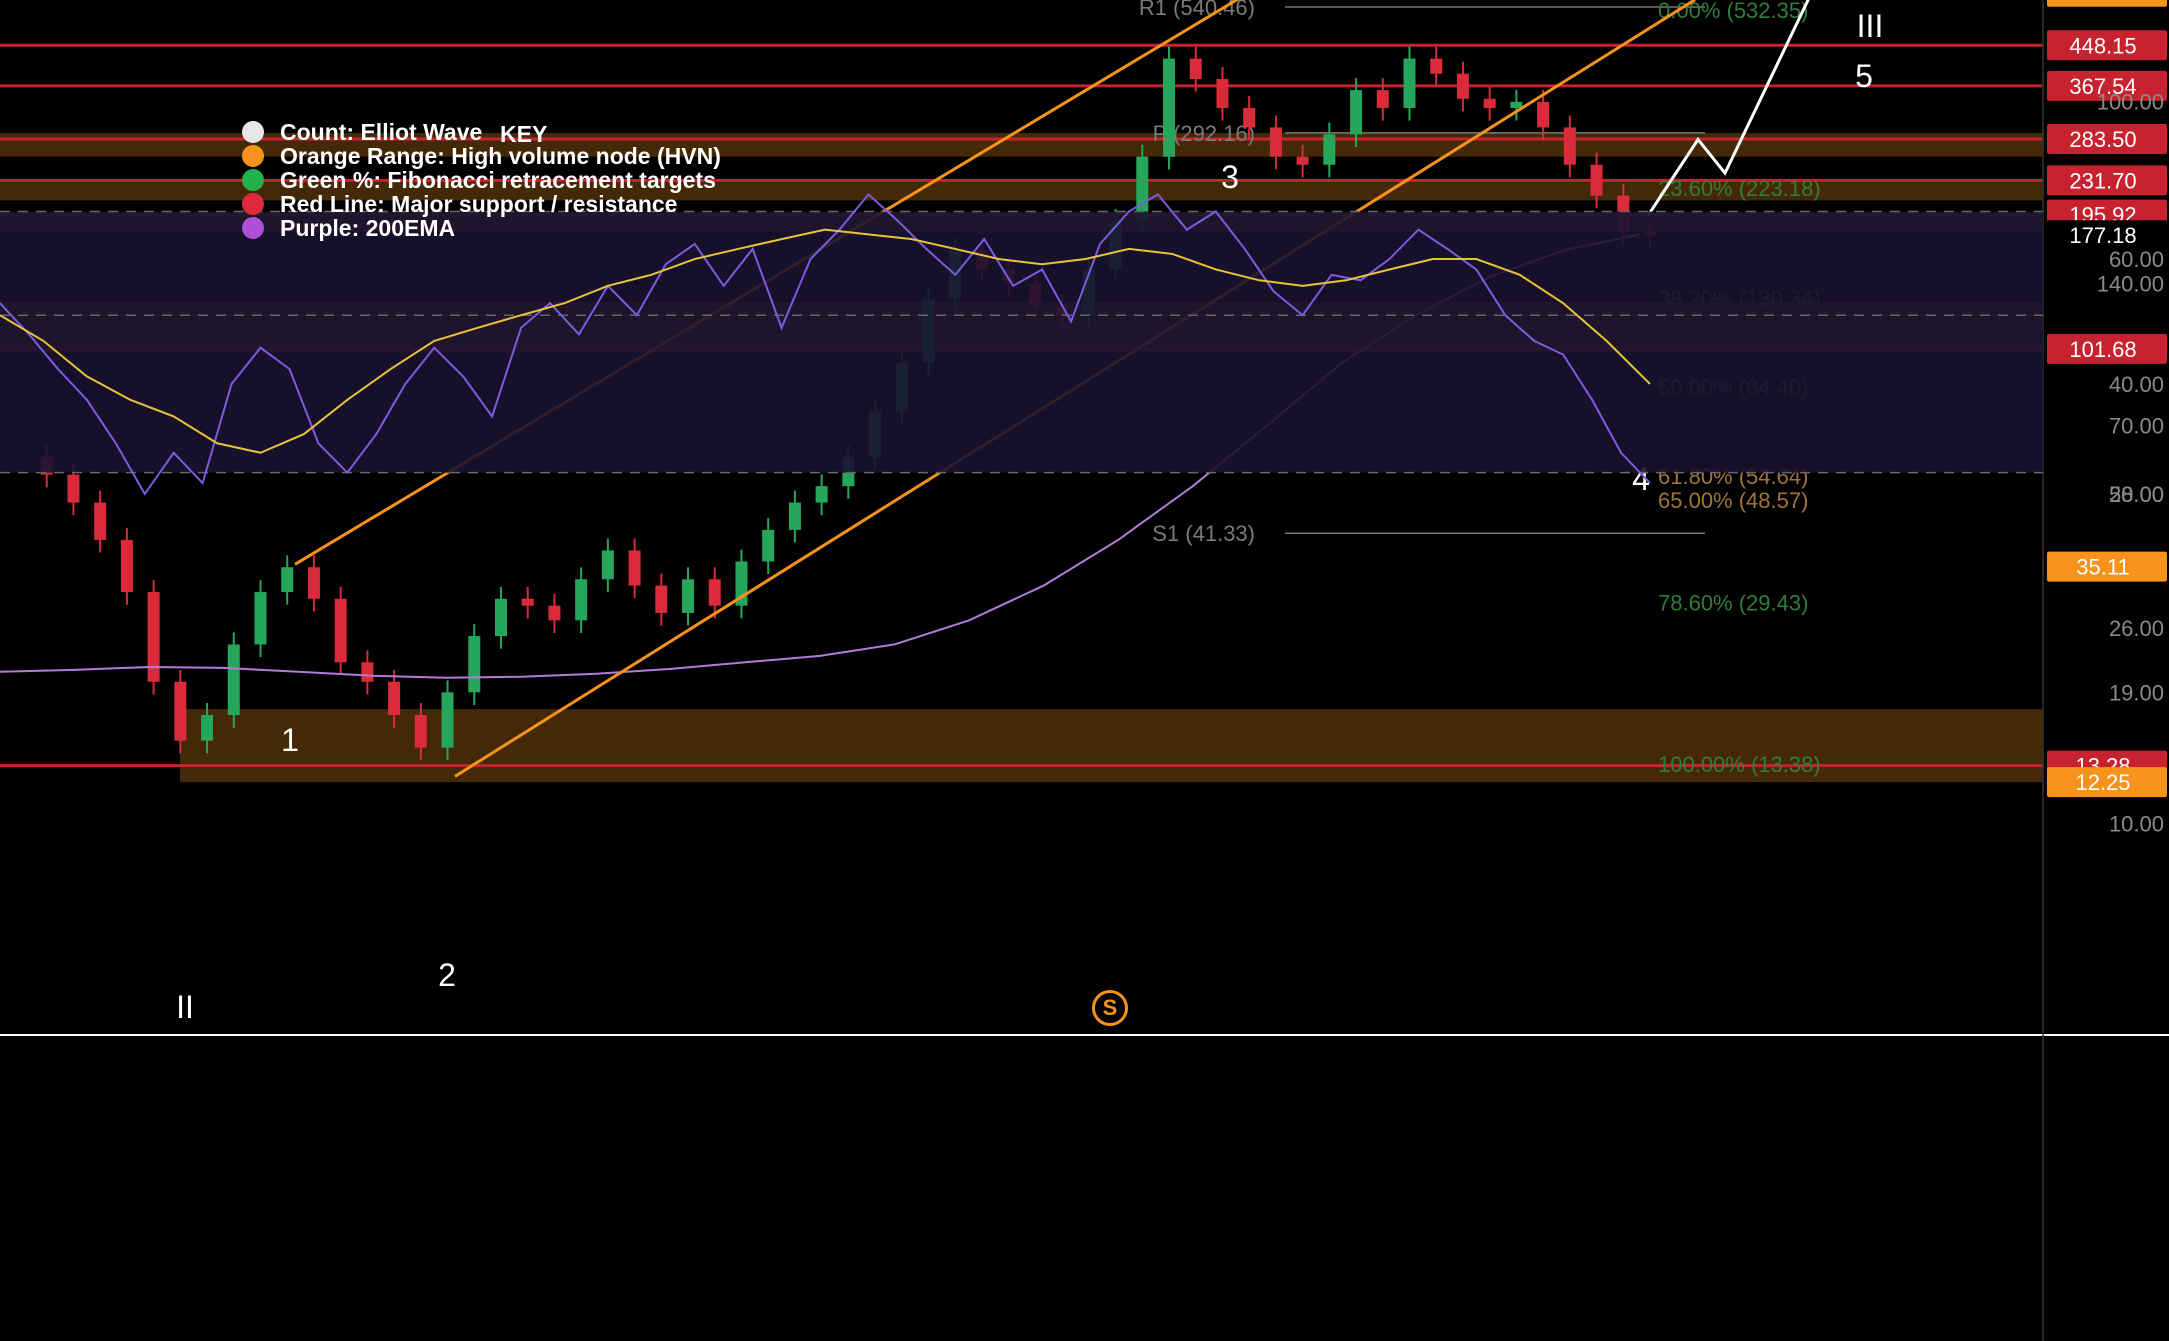 The image size is (2169, 1341). Describe the element at coordinates (479, 203) in the screenshot. I see `legend-label: Red Line: Major support / resistance` at that location.